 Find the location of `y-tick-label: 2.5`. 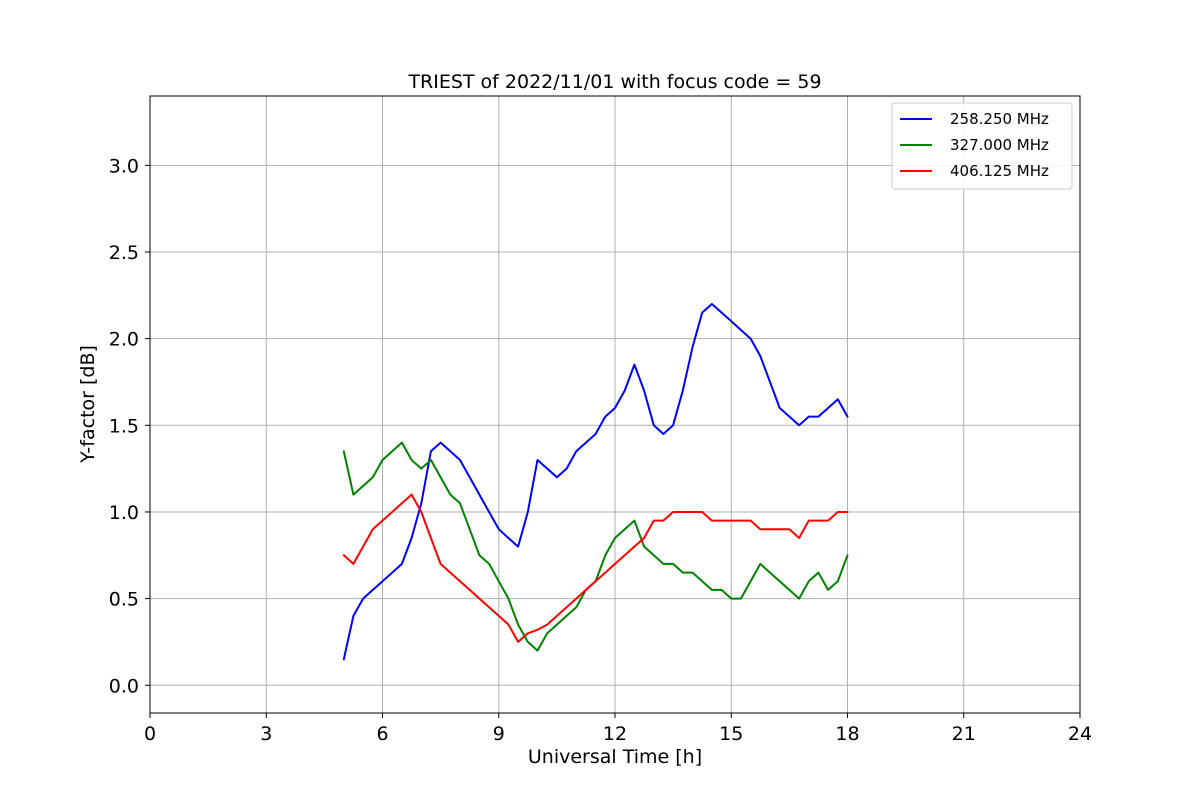

y-tick-label: 2.5 is located at coordinates (124, 253).